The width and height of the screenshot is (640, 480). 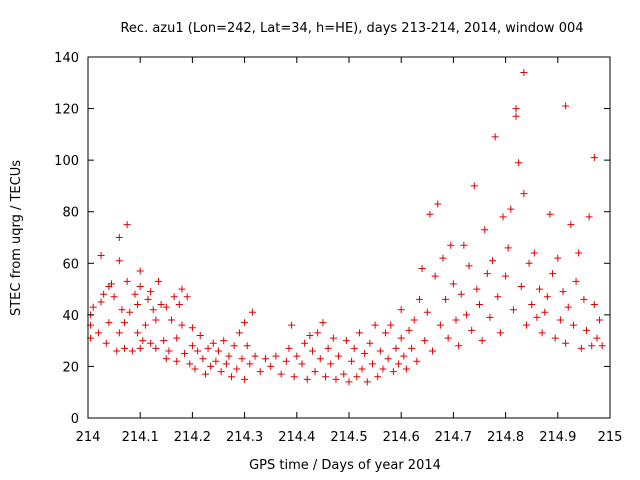 What do you see at coordinates (505, 437) in the screenshot?
I see `x-tick-label: 214.8` at bounding box center [505, 437].